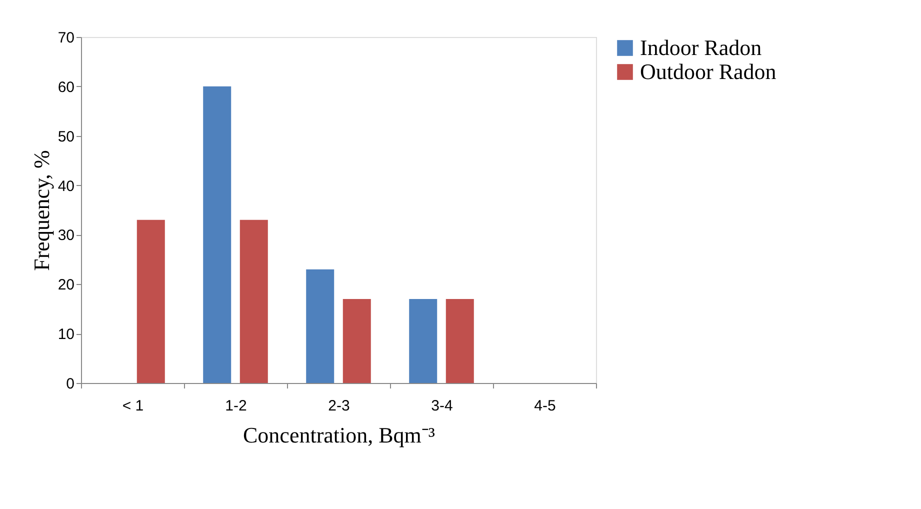 Image resolution: width=921 pixels, height=509 pixels. I want to click on y-tick-label: 30, so click(66, 235).